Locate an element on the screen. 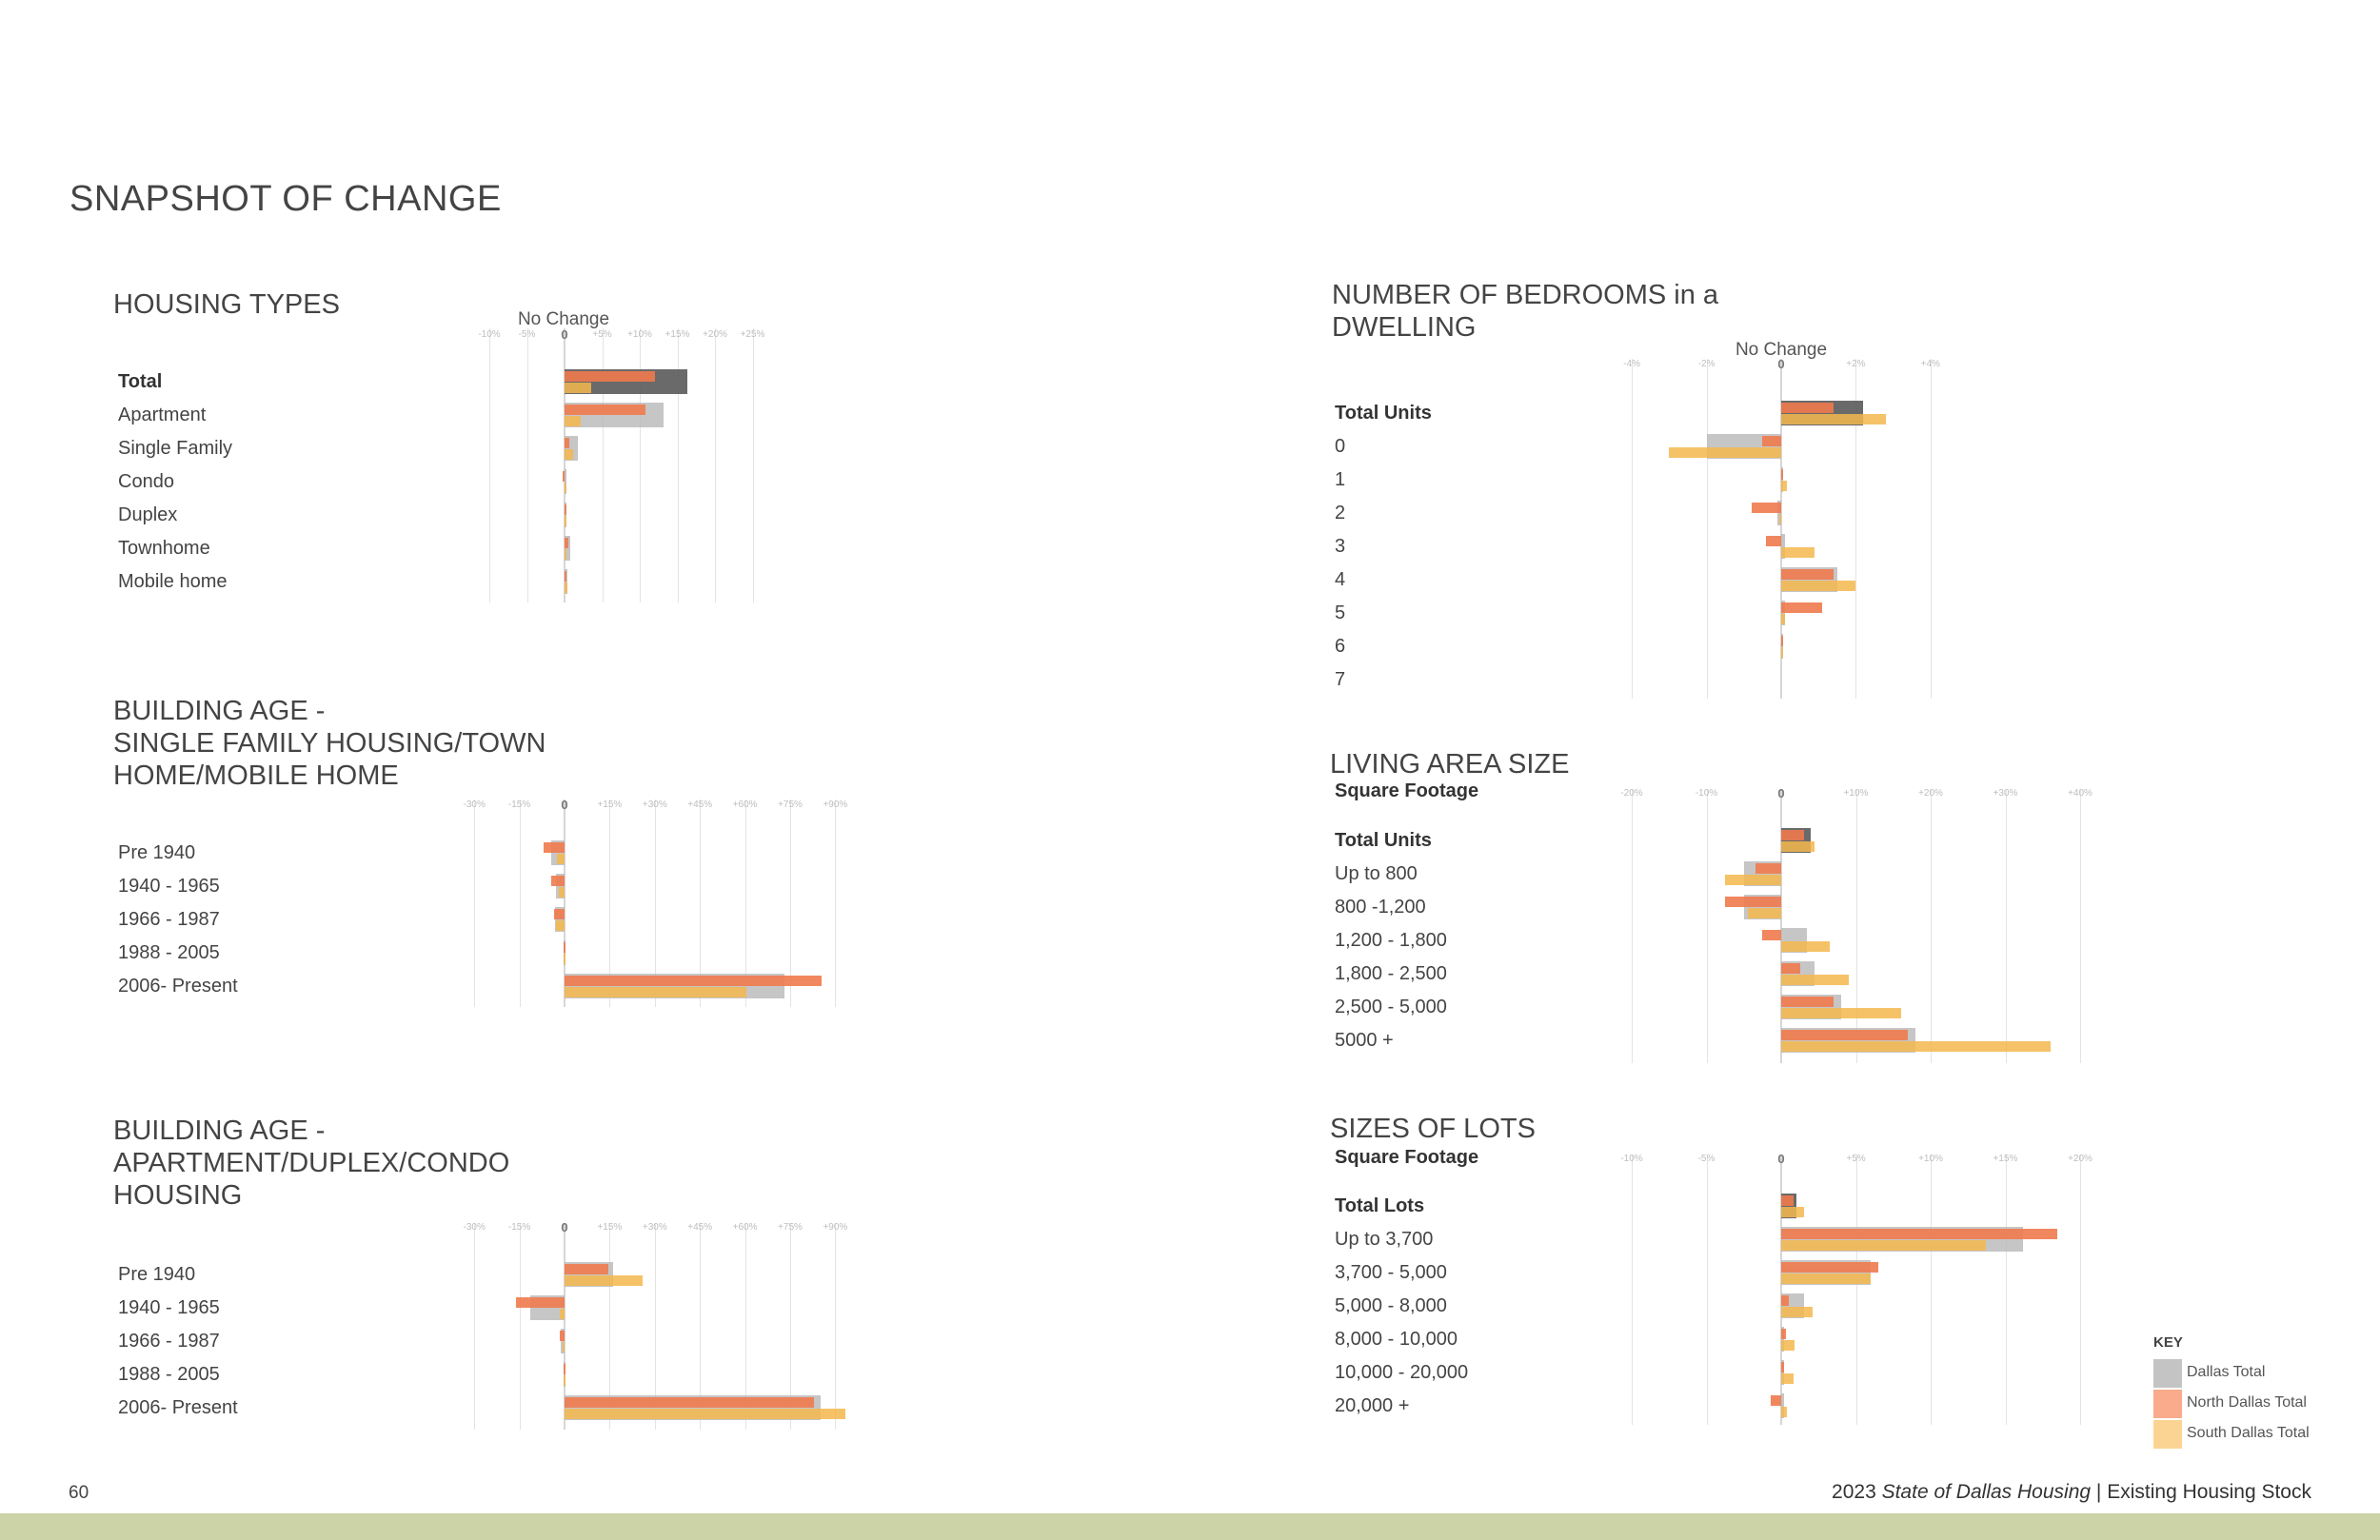 The height and width of the screenshot is (1540, 2380). bedrooms-gridline is located at coordinates (1931, 529).